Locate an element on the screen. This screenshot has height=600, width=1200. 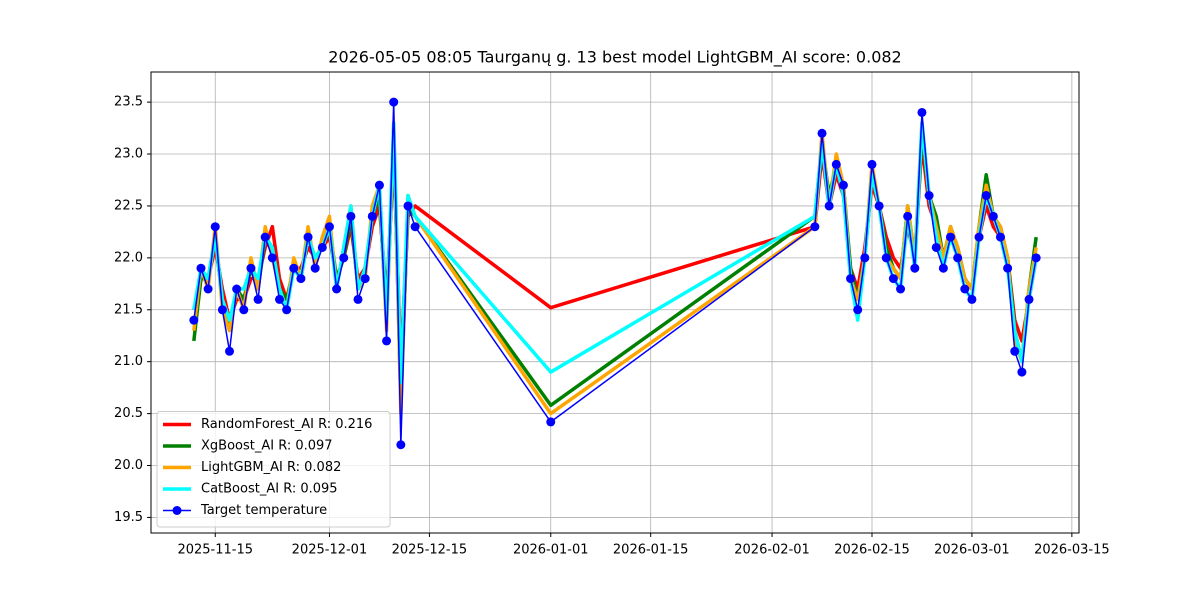
legend-label: RandomForest_AI R: 0.216 is located at coordinates (286, 424).